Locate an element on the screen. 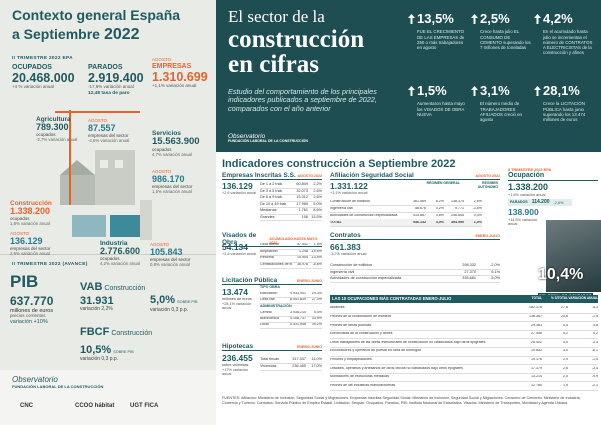  stat-label: PARADOS is located at coordinates (105, 67).